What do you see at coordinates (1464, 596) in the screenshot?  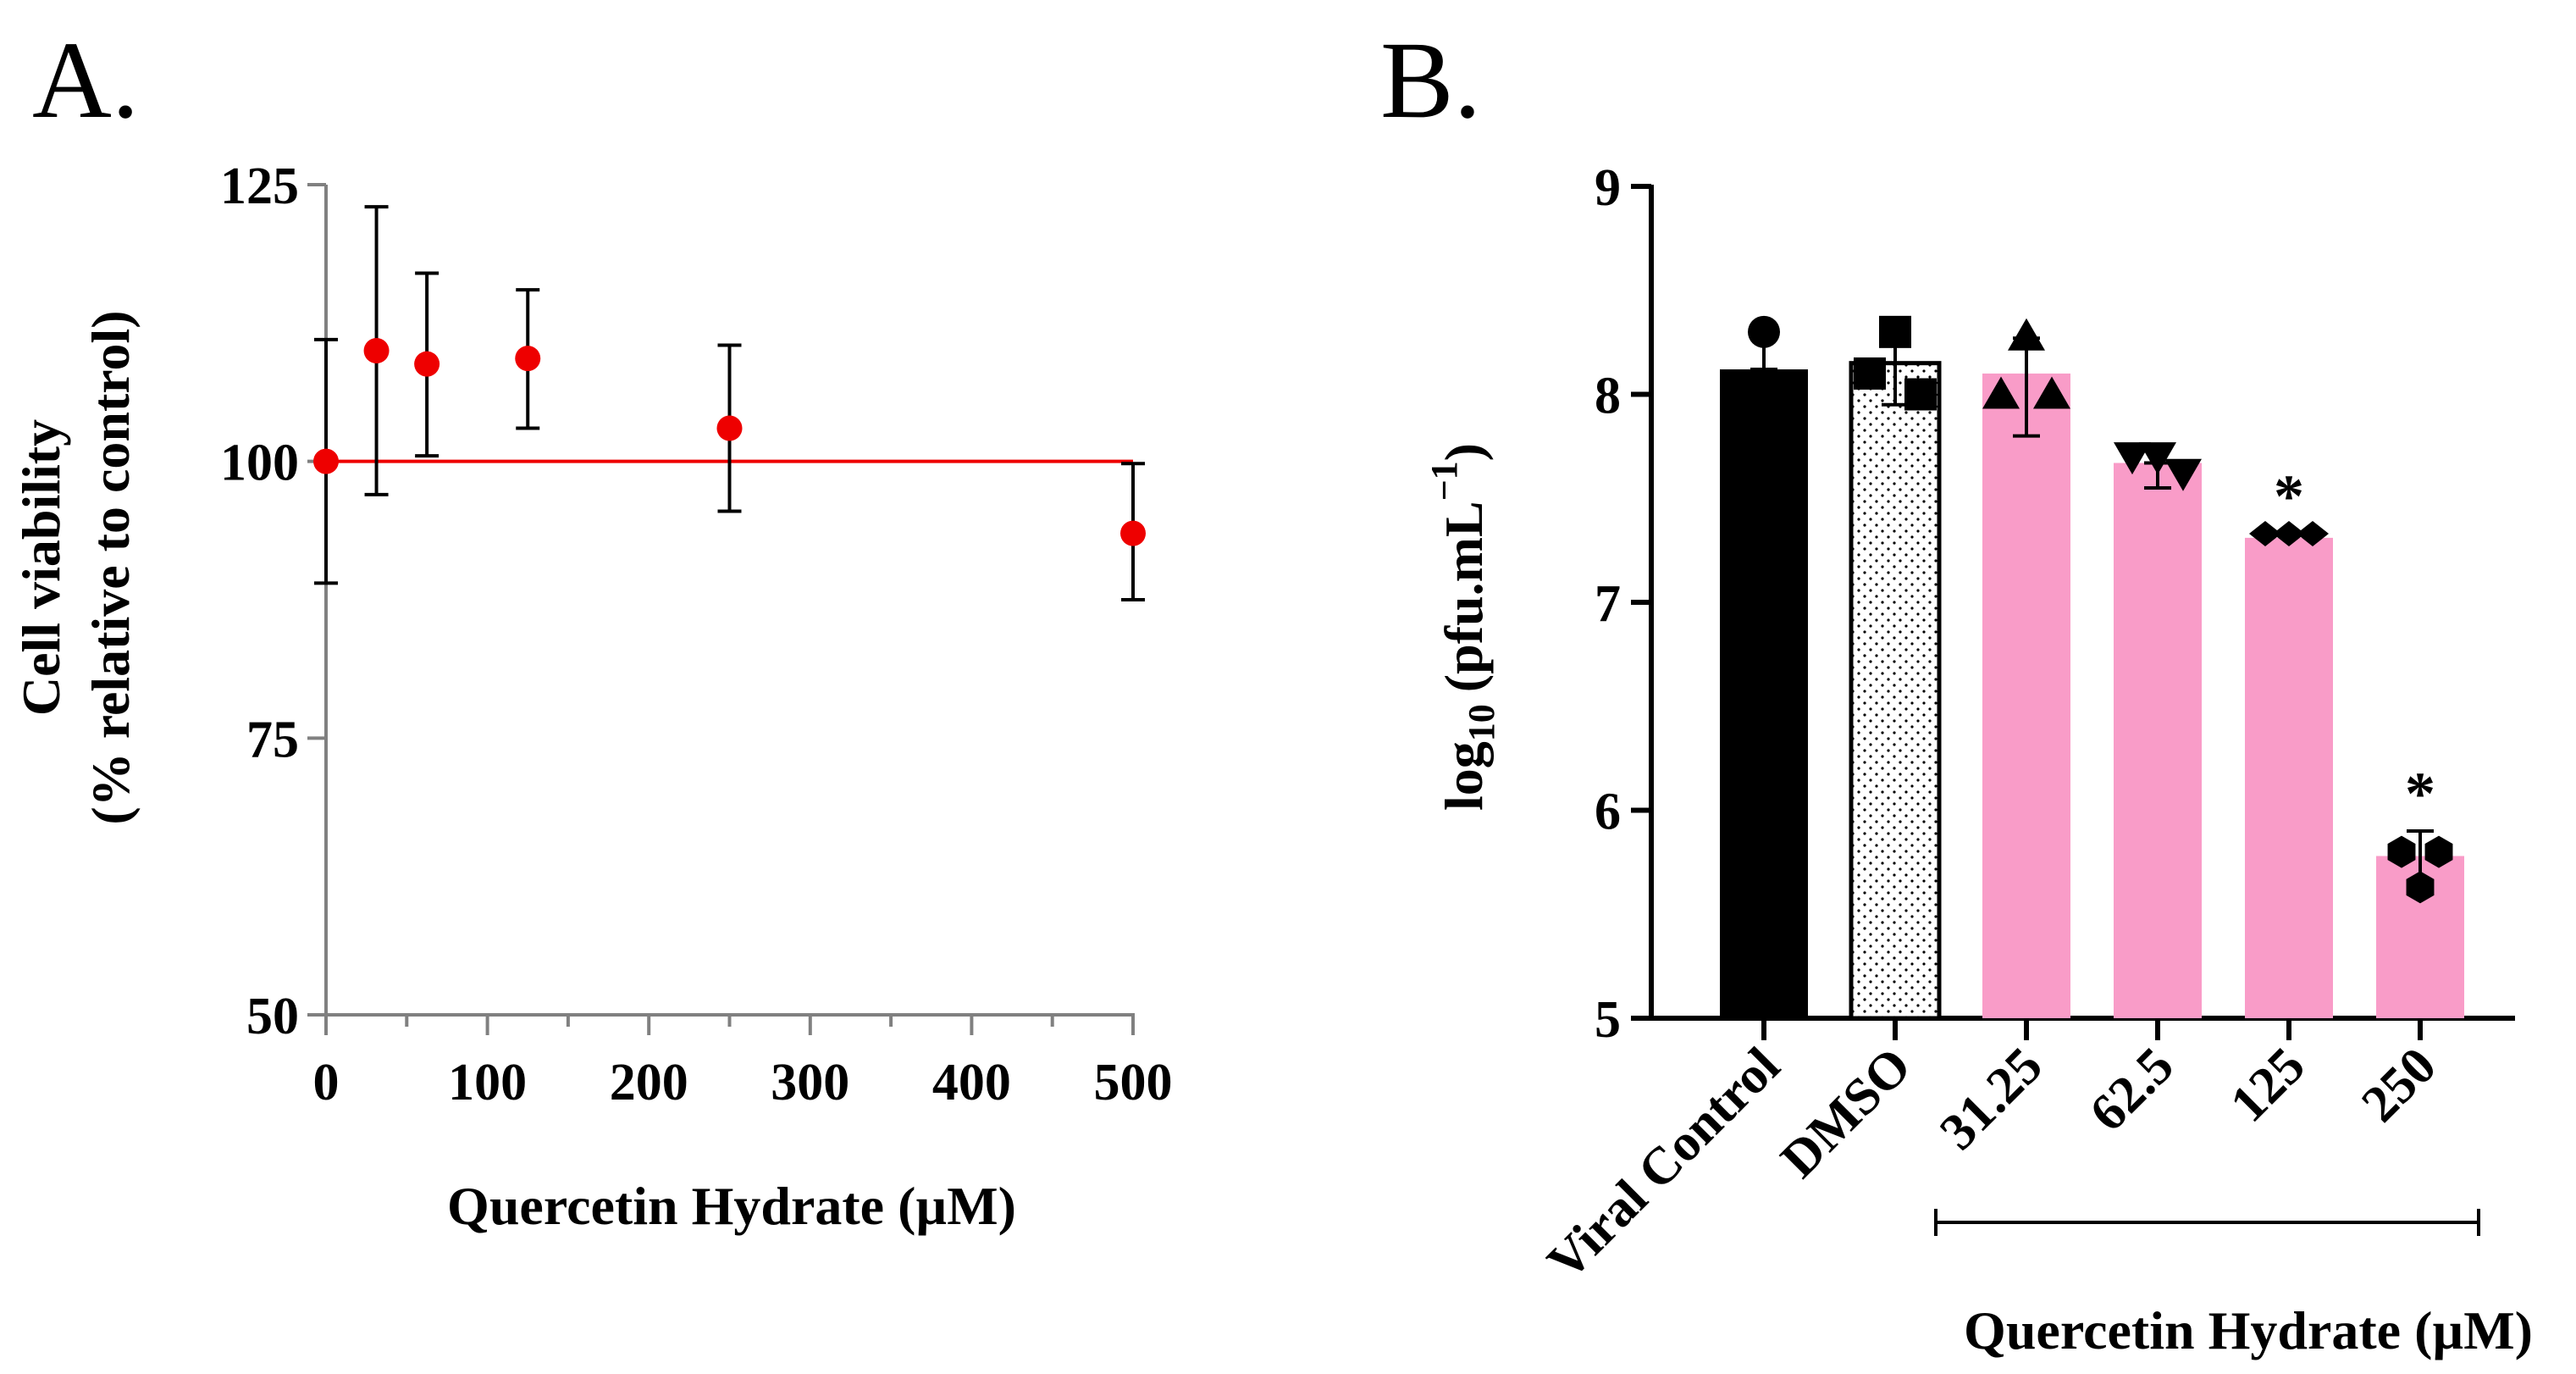 I see `panel-b-ylabel-rest: (pfu.mL` at bounding box center [1464, 596].